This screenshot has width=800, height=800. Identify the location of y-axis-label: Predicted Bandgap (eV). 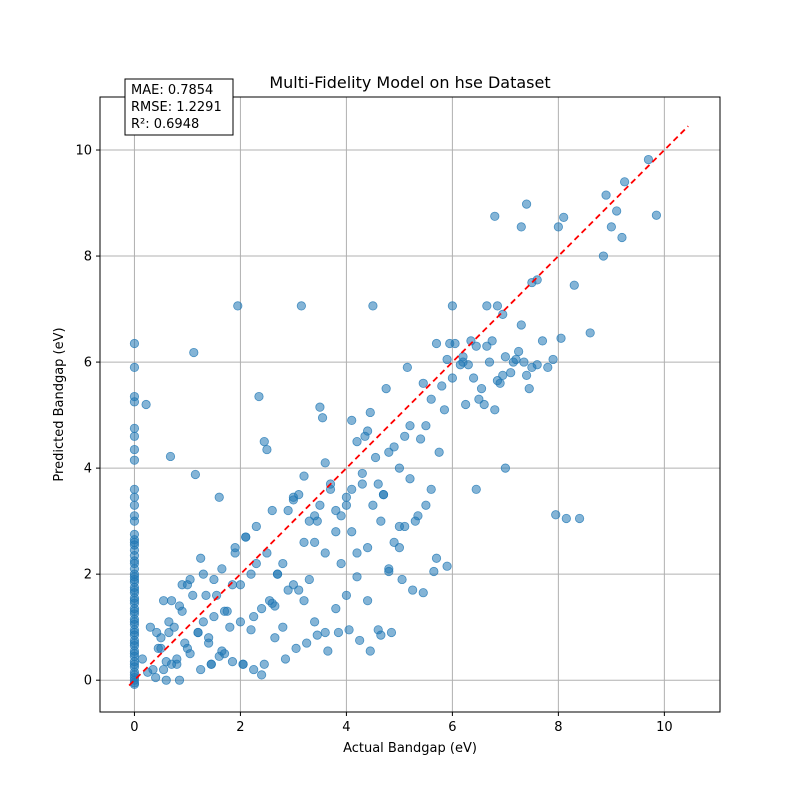
(59, 404).